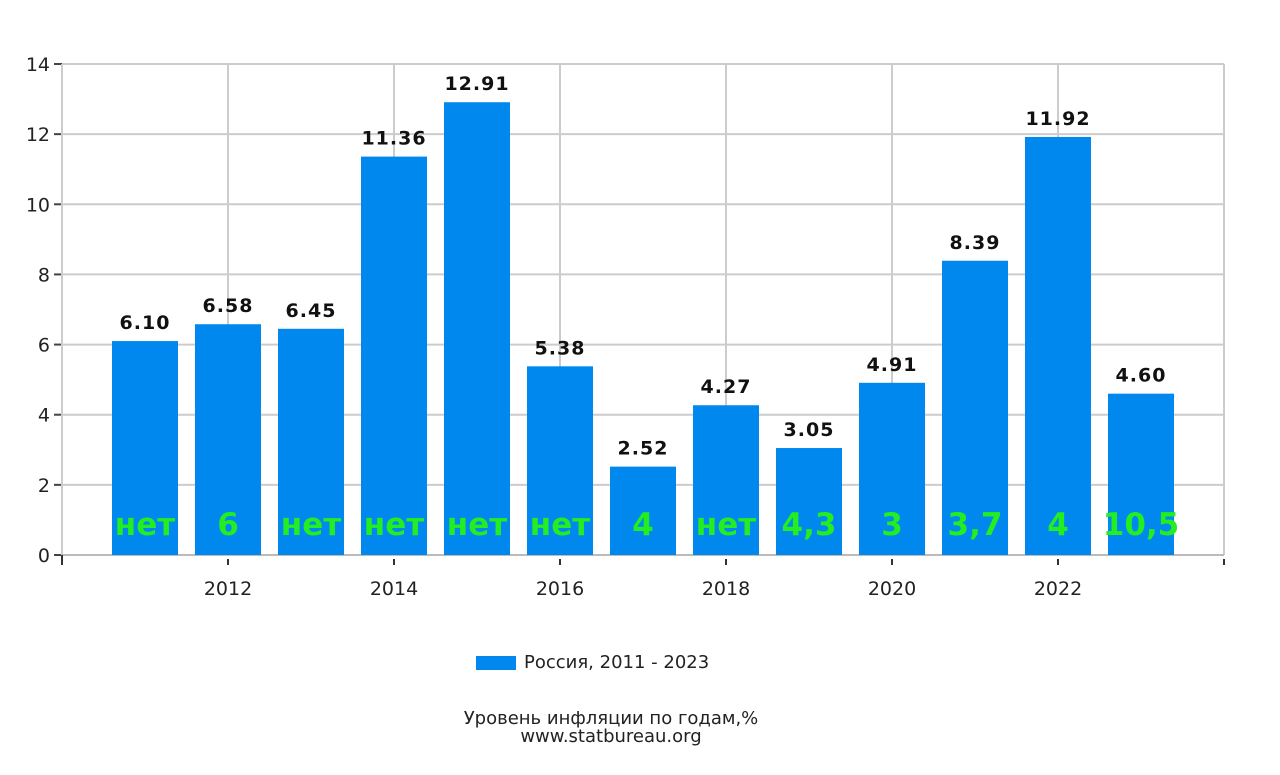  Describe the element at coordinates (394, 356) in the screenshot. I see `bar-2014` at that location.